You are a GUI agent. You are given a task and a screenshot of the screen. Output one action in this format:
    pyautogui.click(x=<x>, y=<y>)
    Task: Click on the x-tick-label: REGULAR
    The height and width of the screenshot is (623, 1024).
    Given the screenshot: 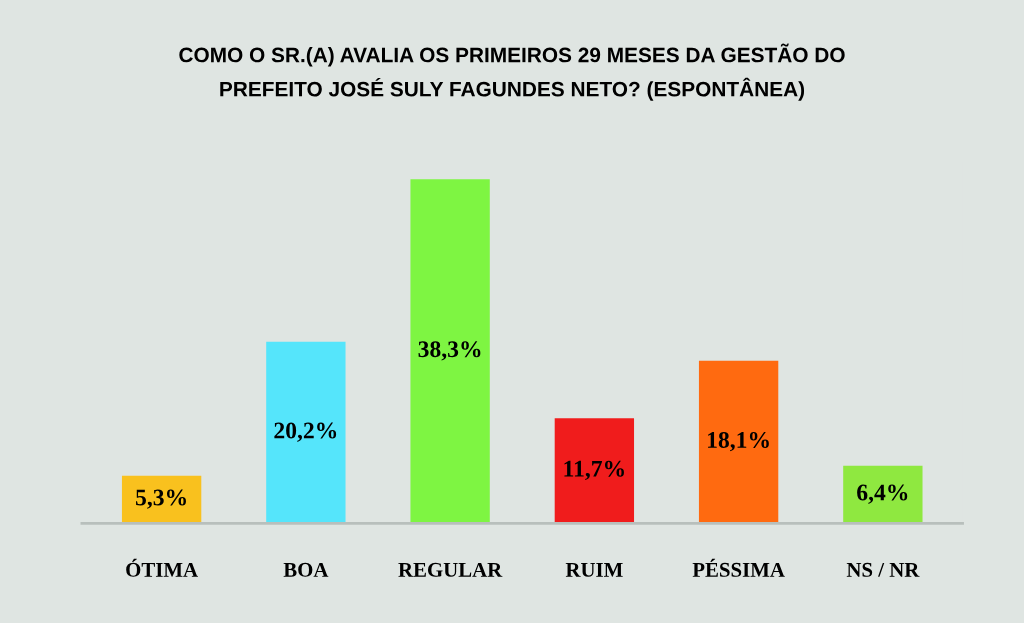 What is the action you would take?
    pyautogui.click(x=450, y=569)
    